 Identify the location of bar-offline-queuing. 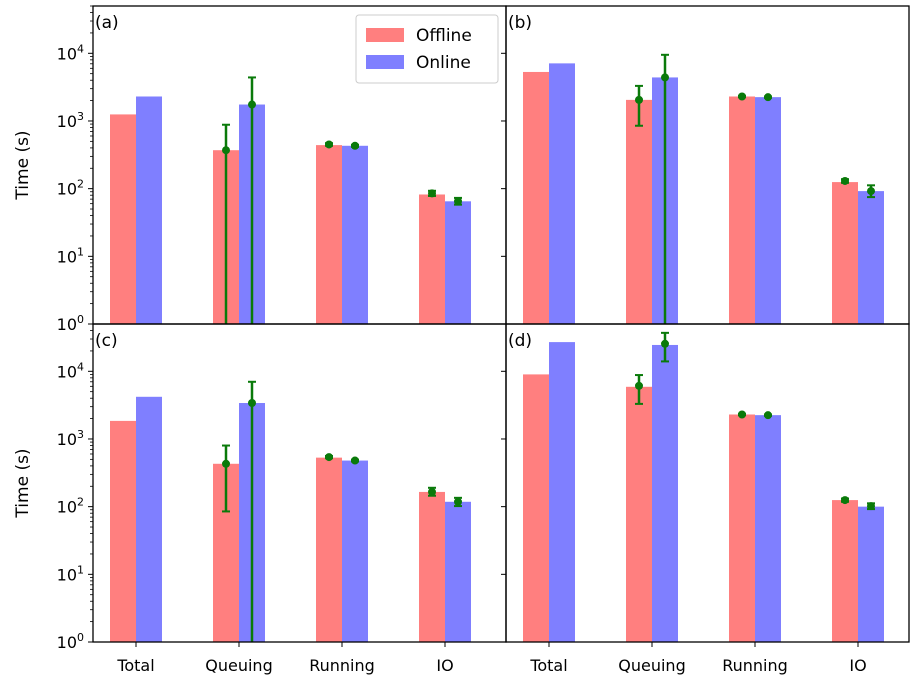
(639, 211).